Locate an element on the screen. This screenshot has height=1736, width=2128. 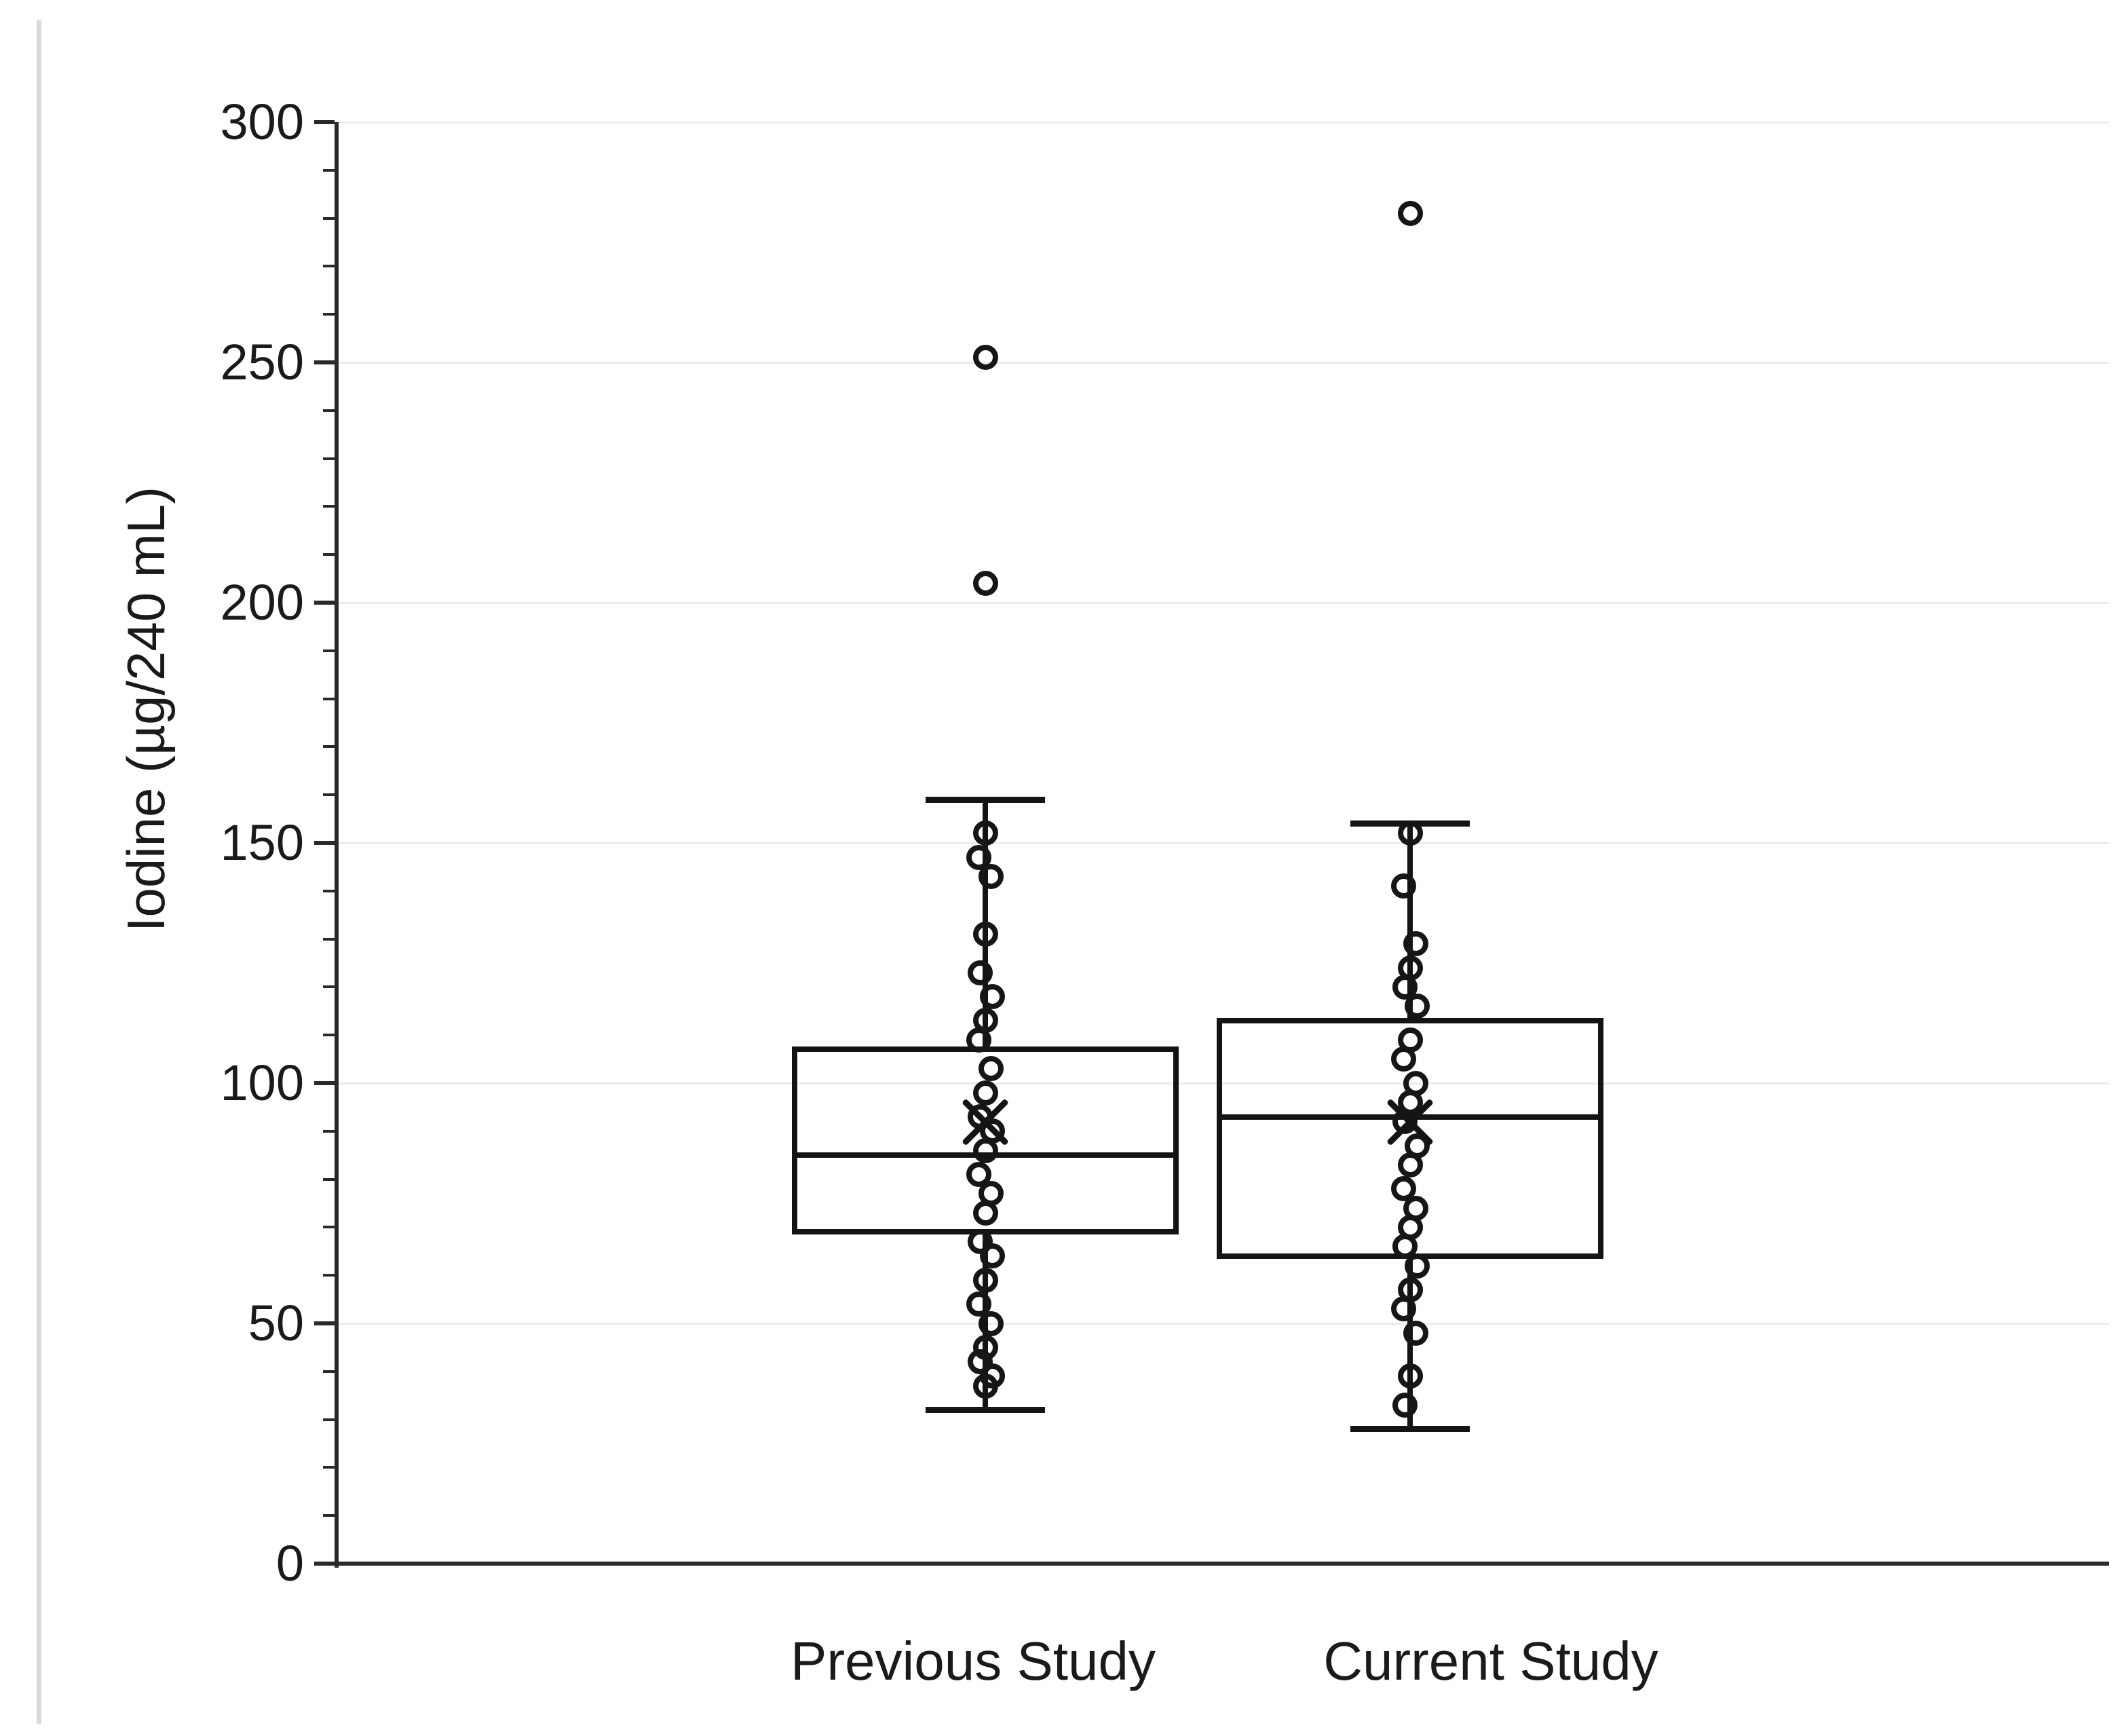
y-tick-label-150: 150 is located at coordinates (262, 843).